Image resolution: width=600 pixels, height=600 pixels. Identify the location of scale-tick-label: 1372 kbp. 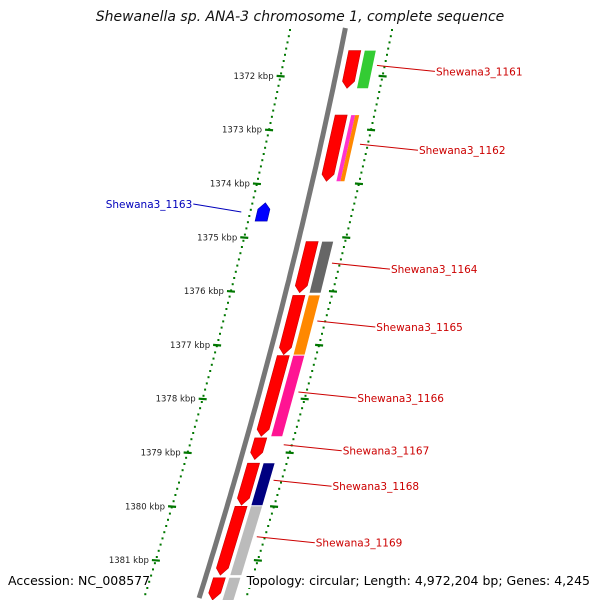
(254, 77).